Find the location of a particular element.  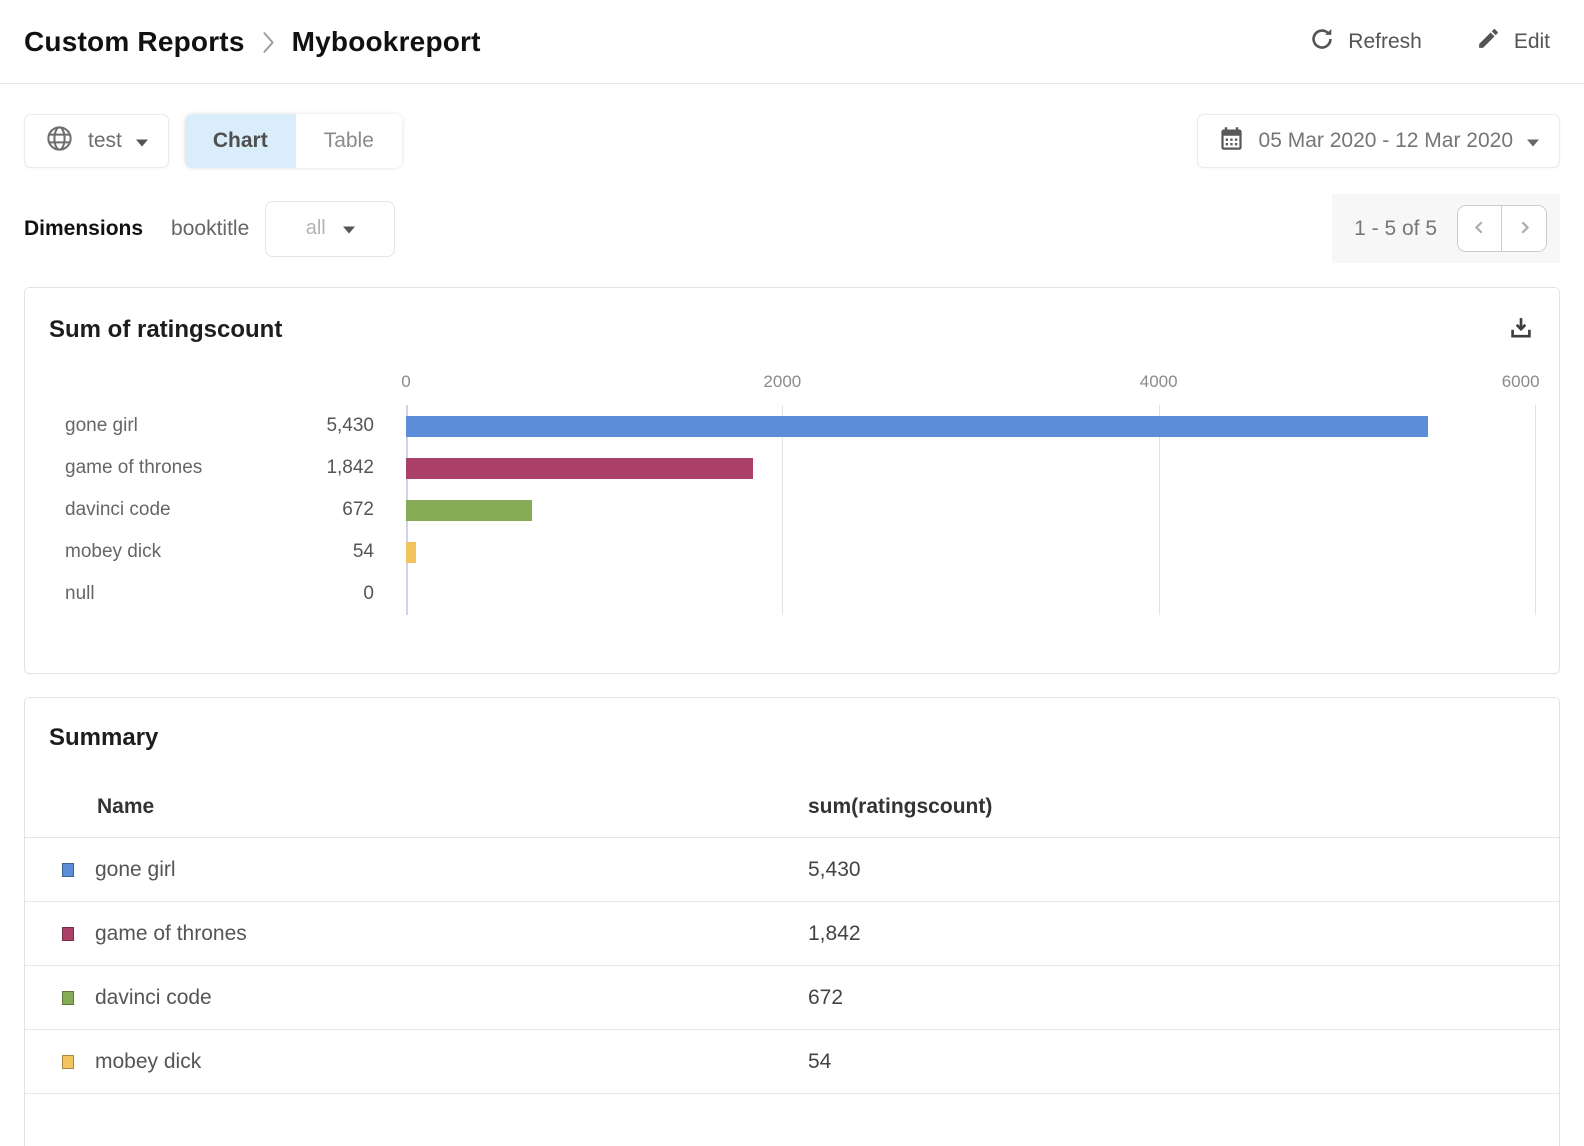

category-value: 5,430 is located at coordinates (350, 425).